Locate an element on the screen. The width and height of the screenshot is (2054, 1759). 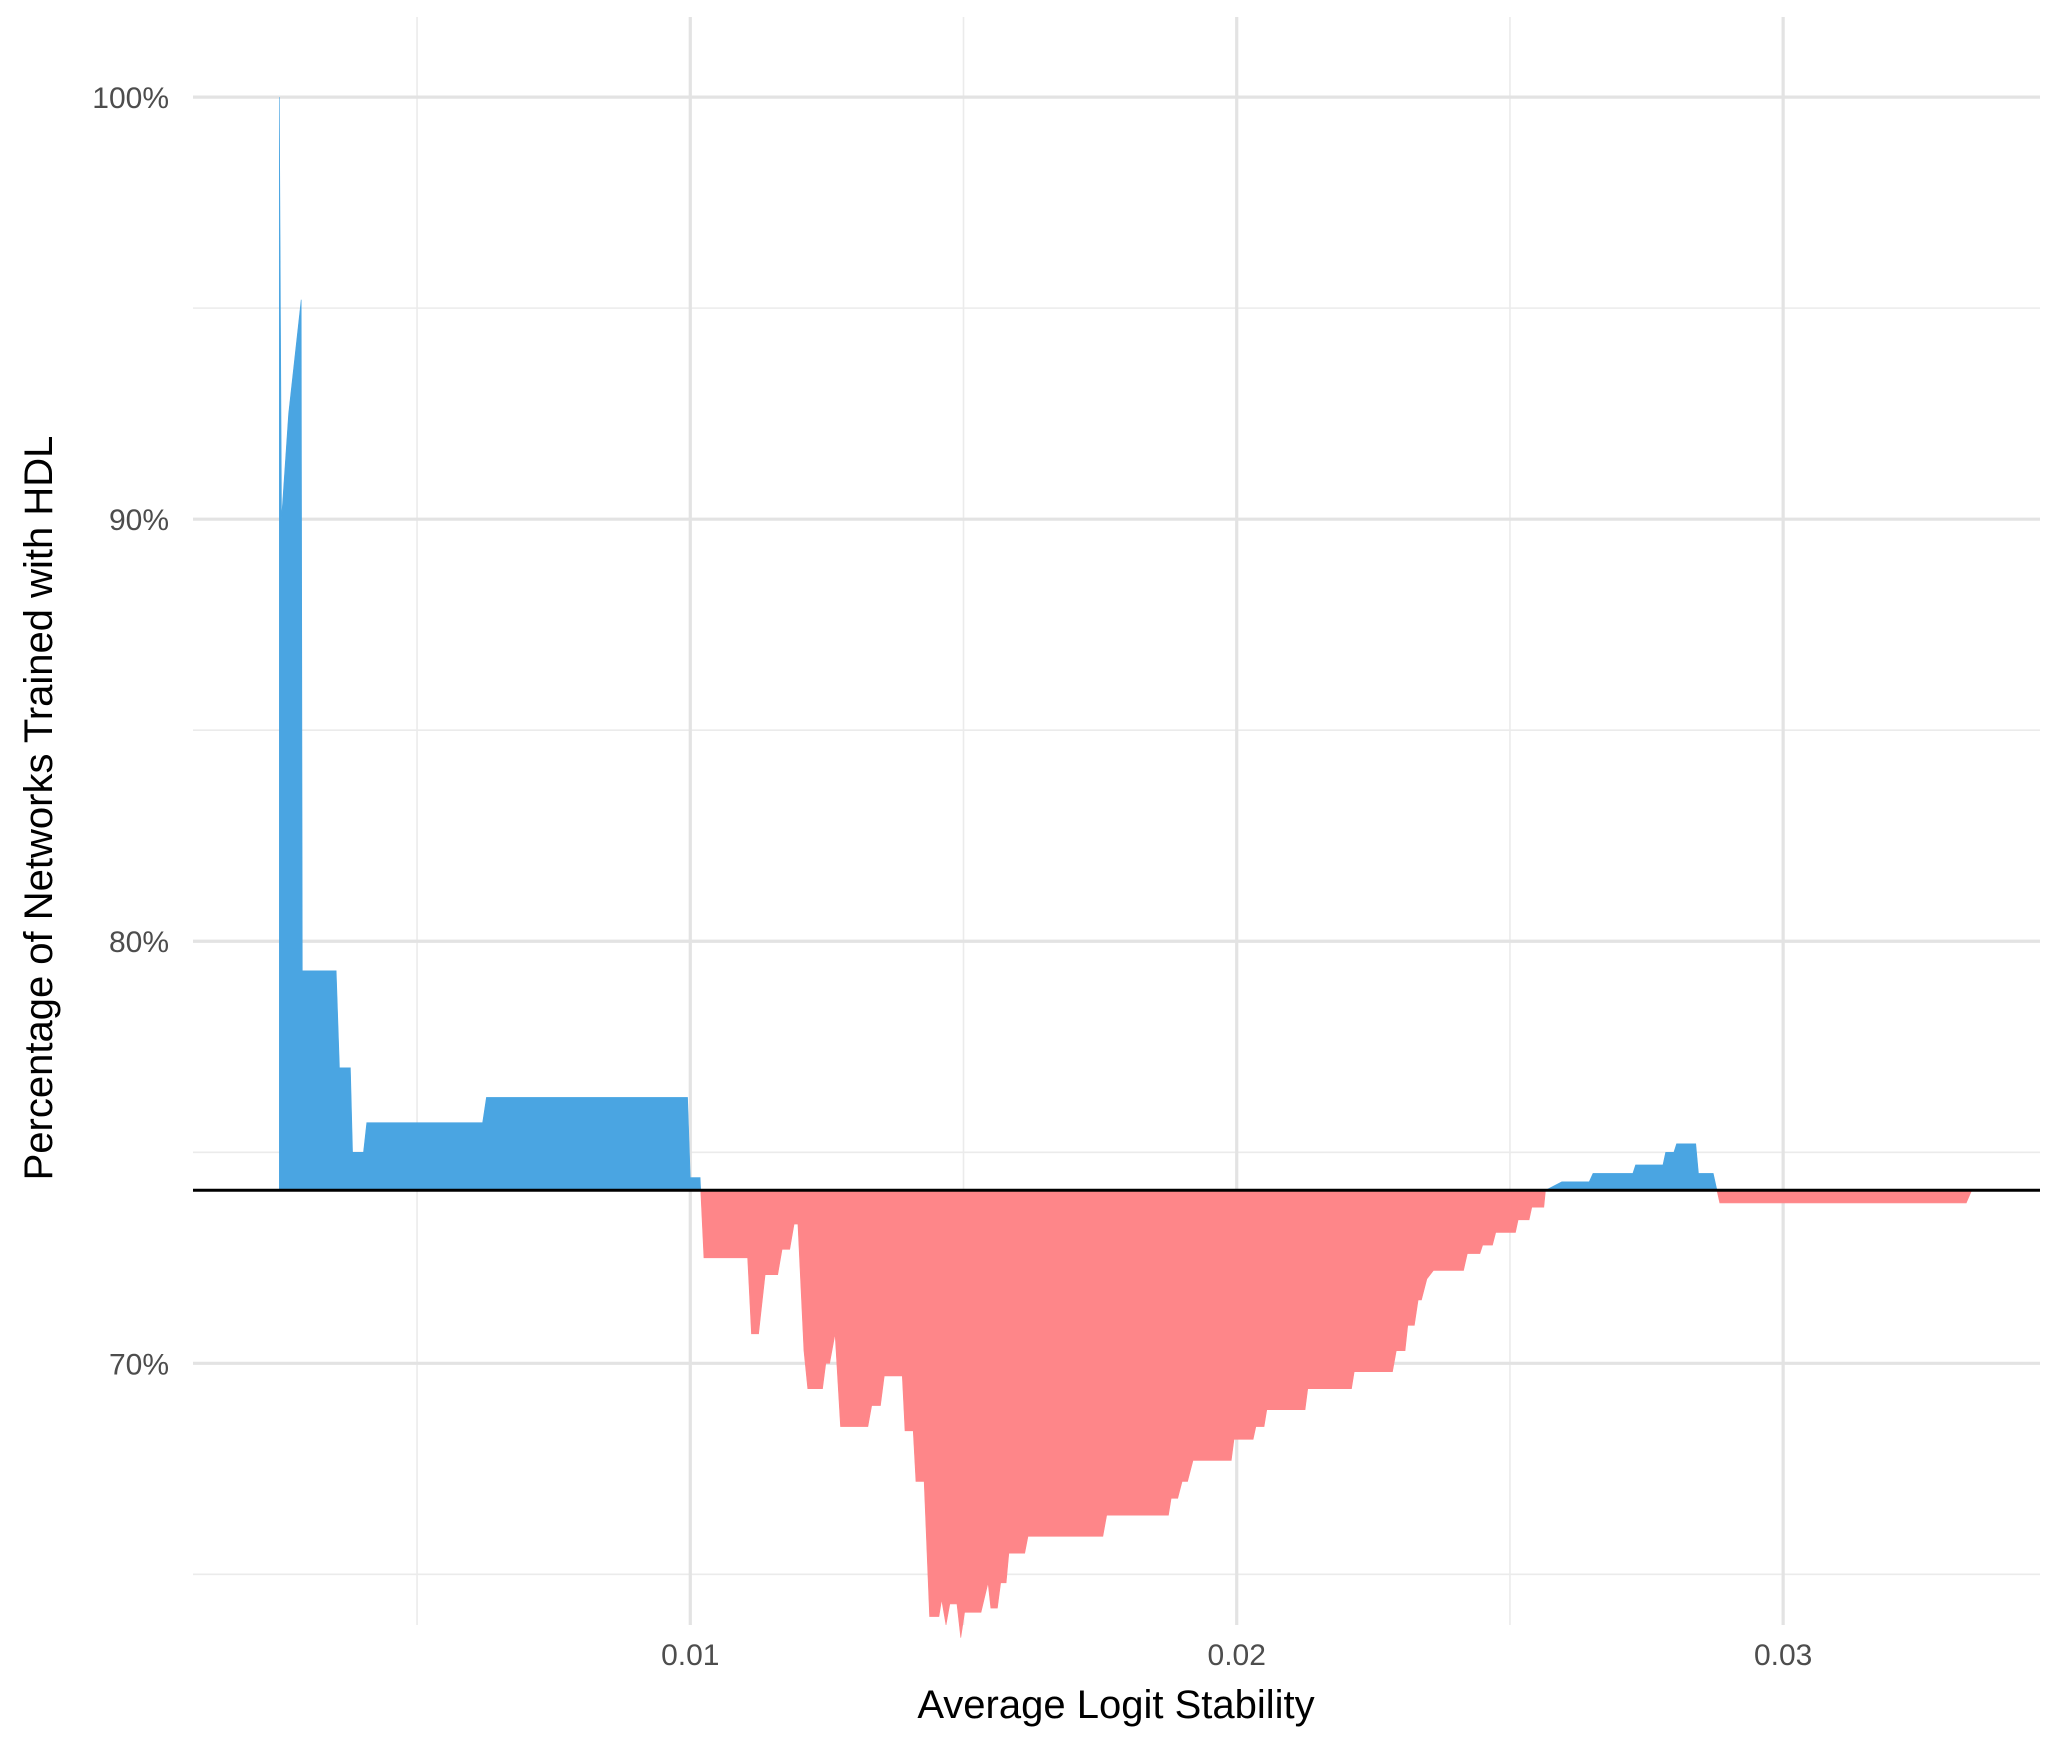
y-tick-labels: 70% 80% 90% 100% is located at coordinates (130, 731).